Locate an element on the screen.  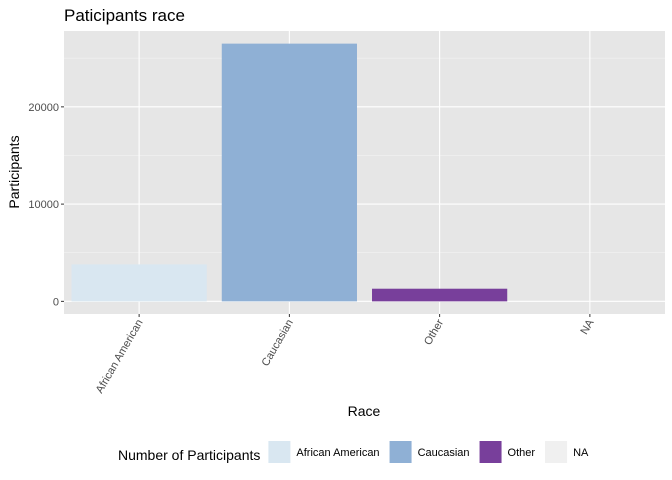
bar-caucasian is located at coordinates (289, 172).